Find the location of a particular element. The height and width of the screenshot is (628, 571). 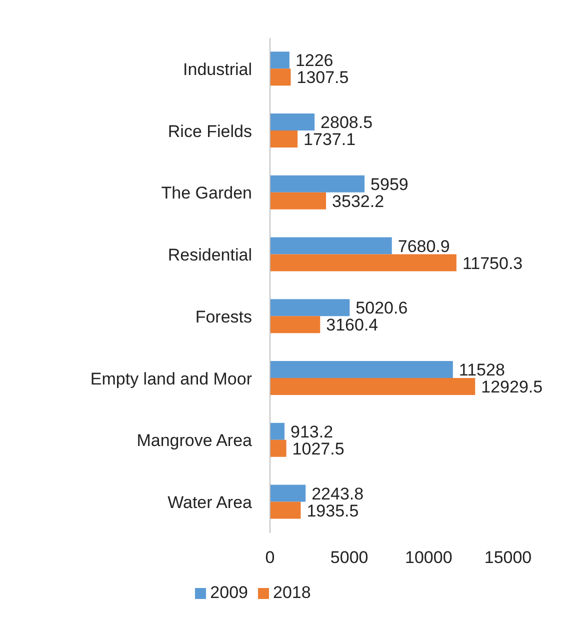

y-tick-label: Industrial is located at coordinates (217, 69).